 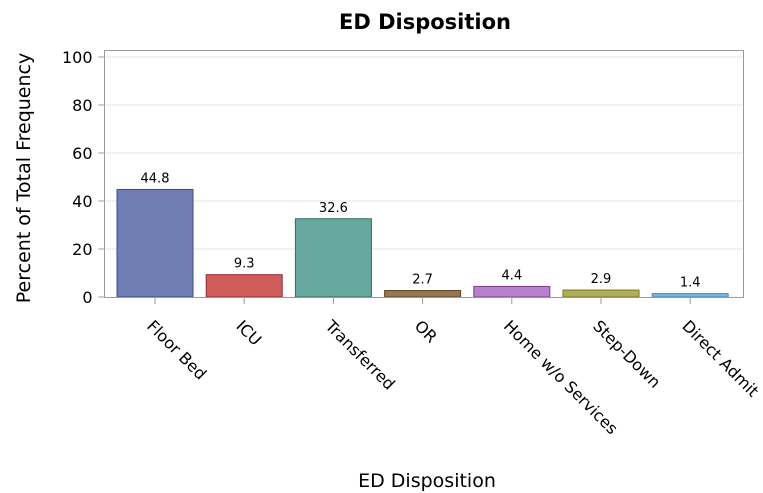 I want to click on y-tick-label: 100, so click(x=77, y=57).